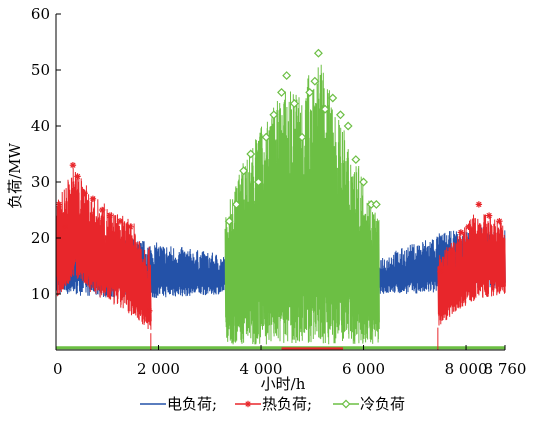 The image size is (534, 421). What do you see at coordinates (466, 369) in the screenshot?
I see `x-tick-label: 8 000` at bounding box center [466, 369].